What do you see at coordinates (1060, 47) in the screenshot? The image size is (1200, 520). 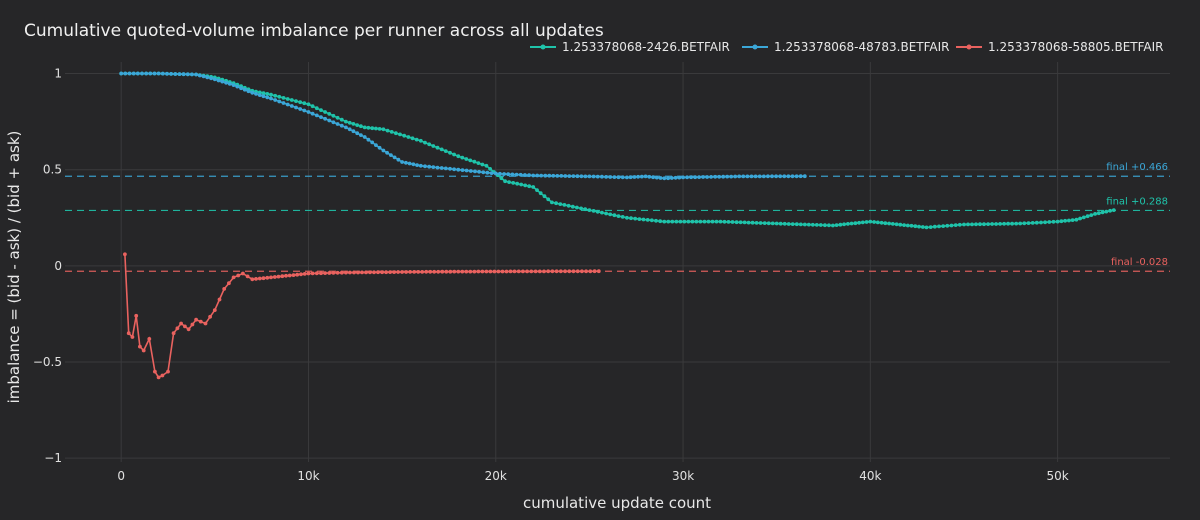 I see `legend-item: 1.253378068-58805.BETFAIR` at bounding box center [1060, 47].